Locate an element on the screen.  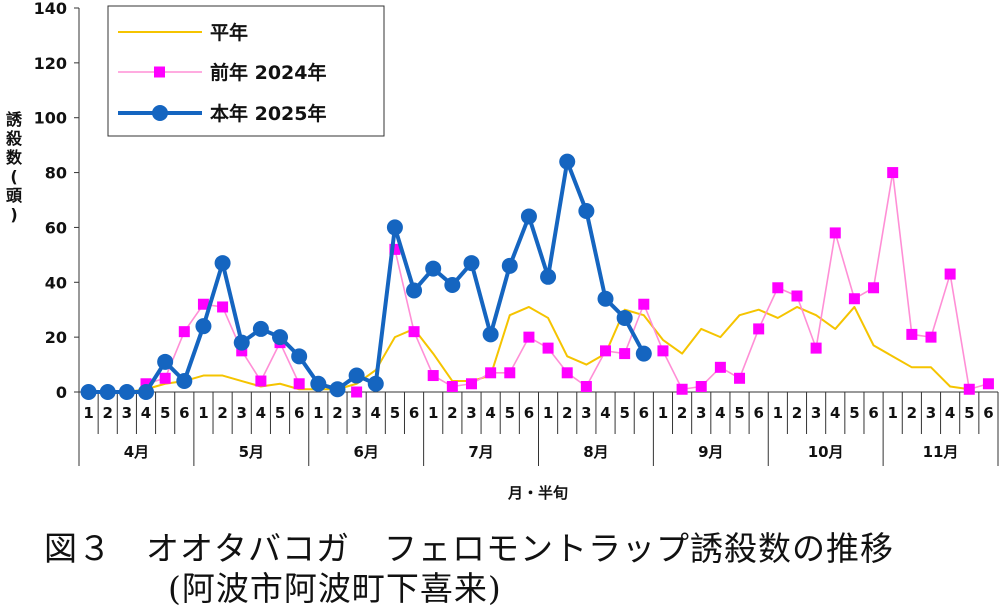
month-label: 11月 is located at coordinates (941, 452).